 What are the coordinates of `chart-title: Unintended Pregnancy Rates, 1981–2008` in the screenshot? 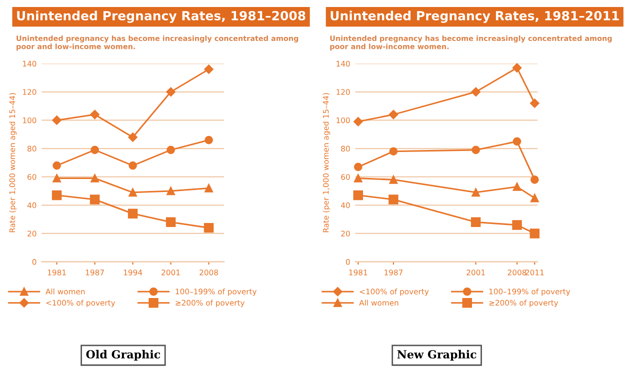 It's located at (161, 16).